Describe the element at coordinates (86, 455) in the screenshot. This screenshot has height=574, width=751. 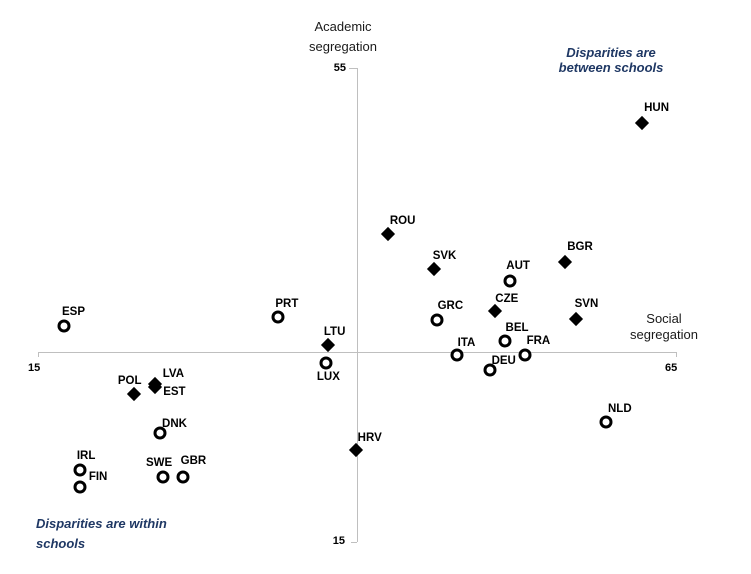
I see `point-label-irl: IRL` at that location.